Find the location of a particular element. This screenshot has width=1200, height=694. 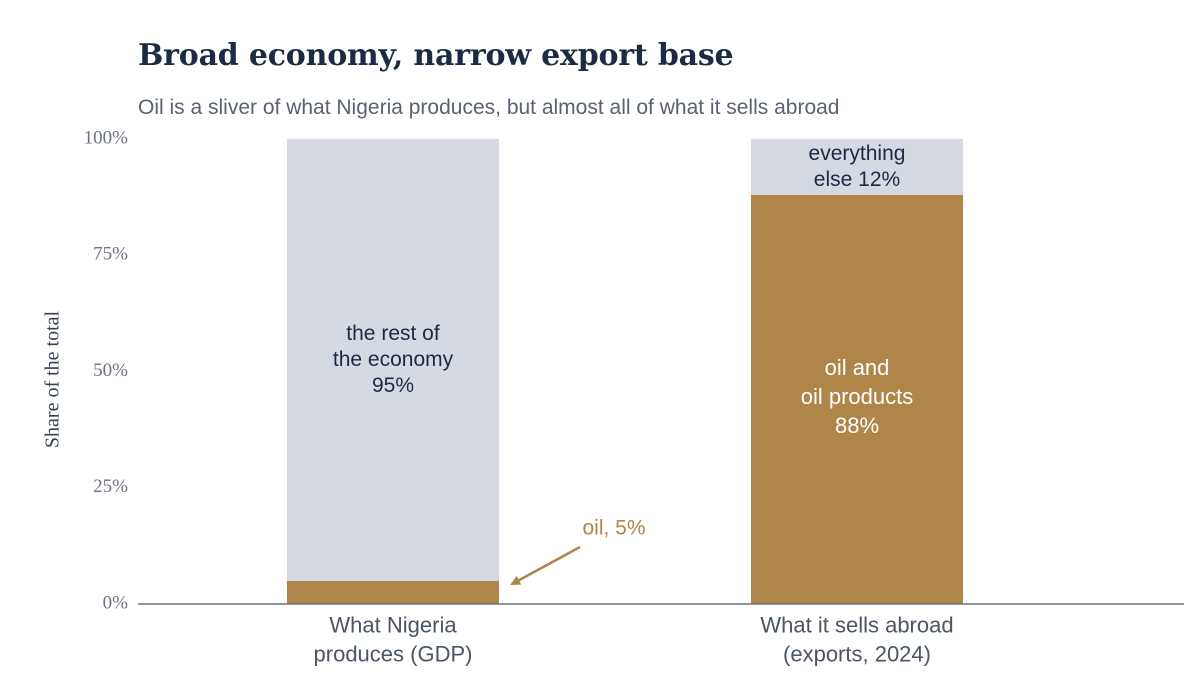

data-label-rest-0-line: 95% is located at coordinates (393, 385).